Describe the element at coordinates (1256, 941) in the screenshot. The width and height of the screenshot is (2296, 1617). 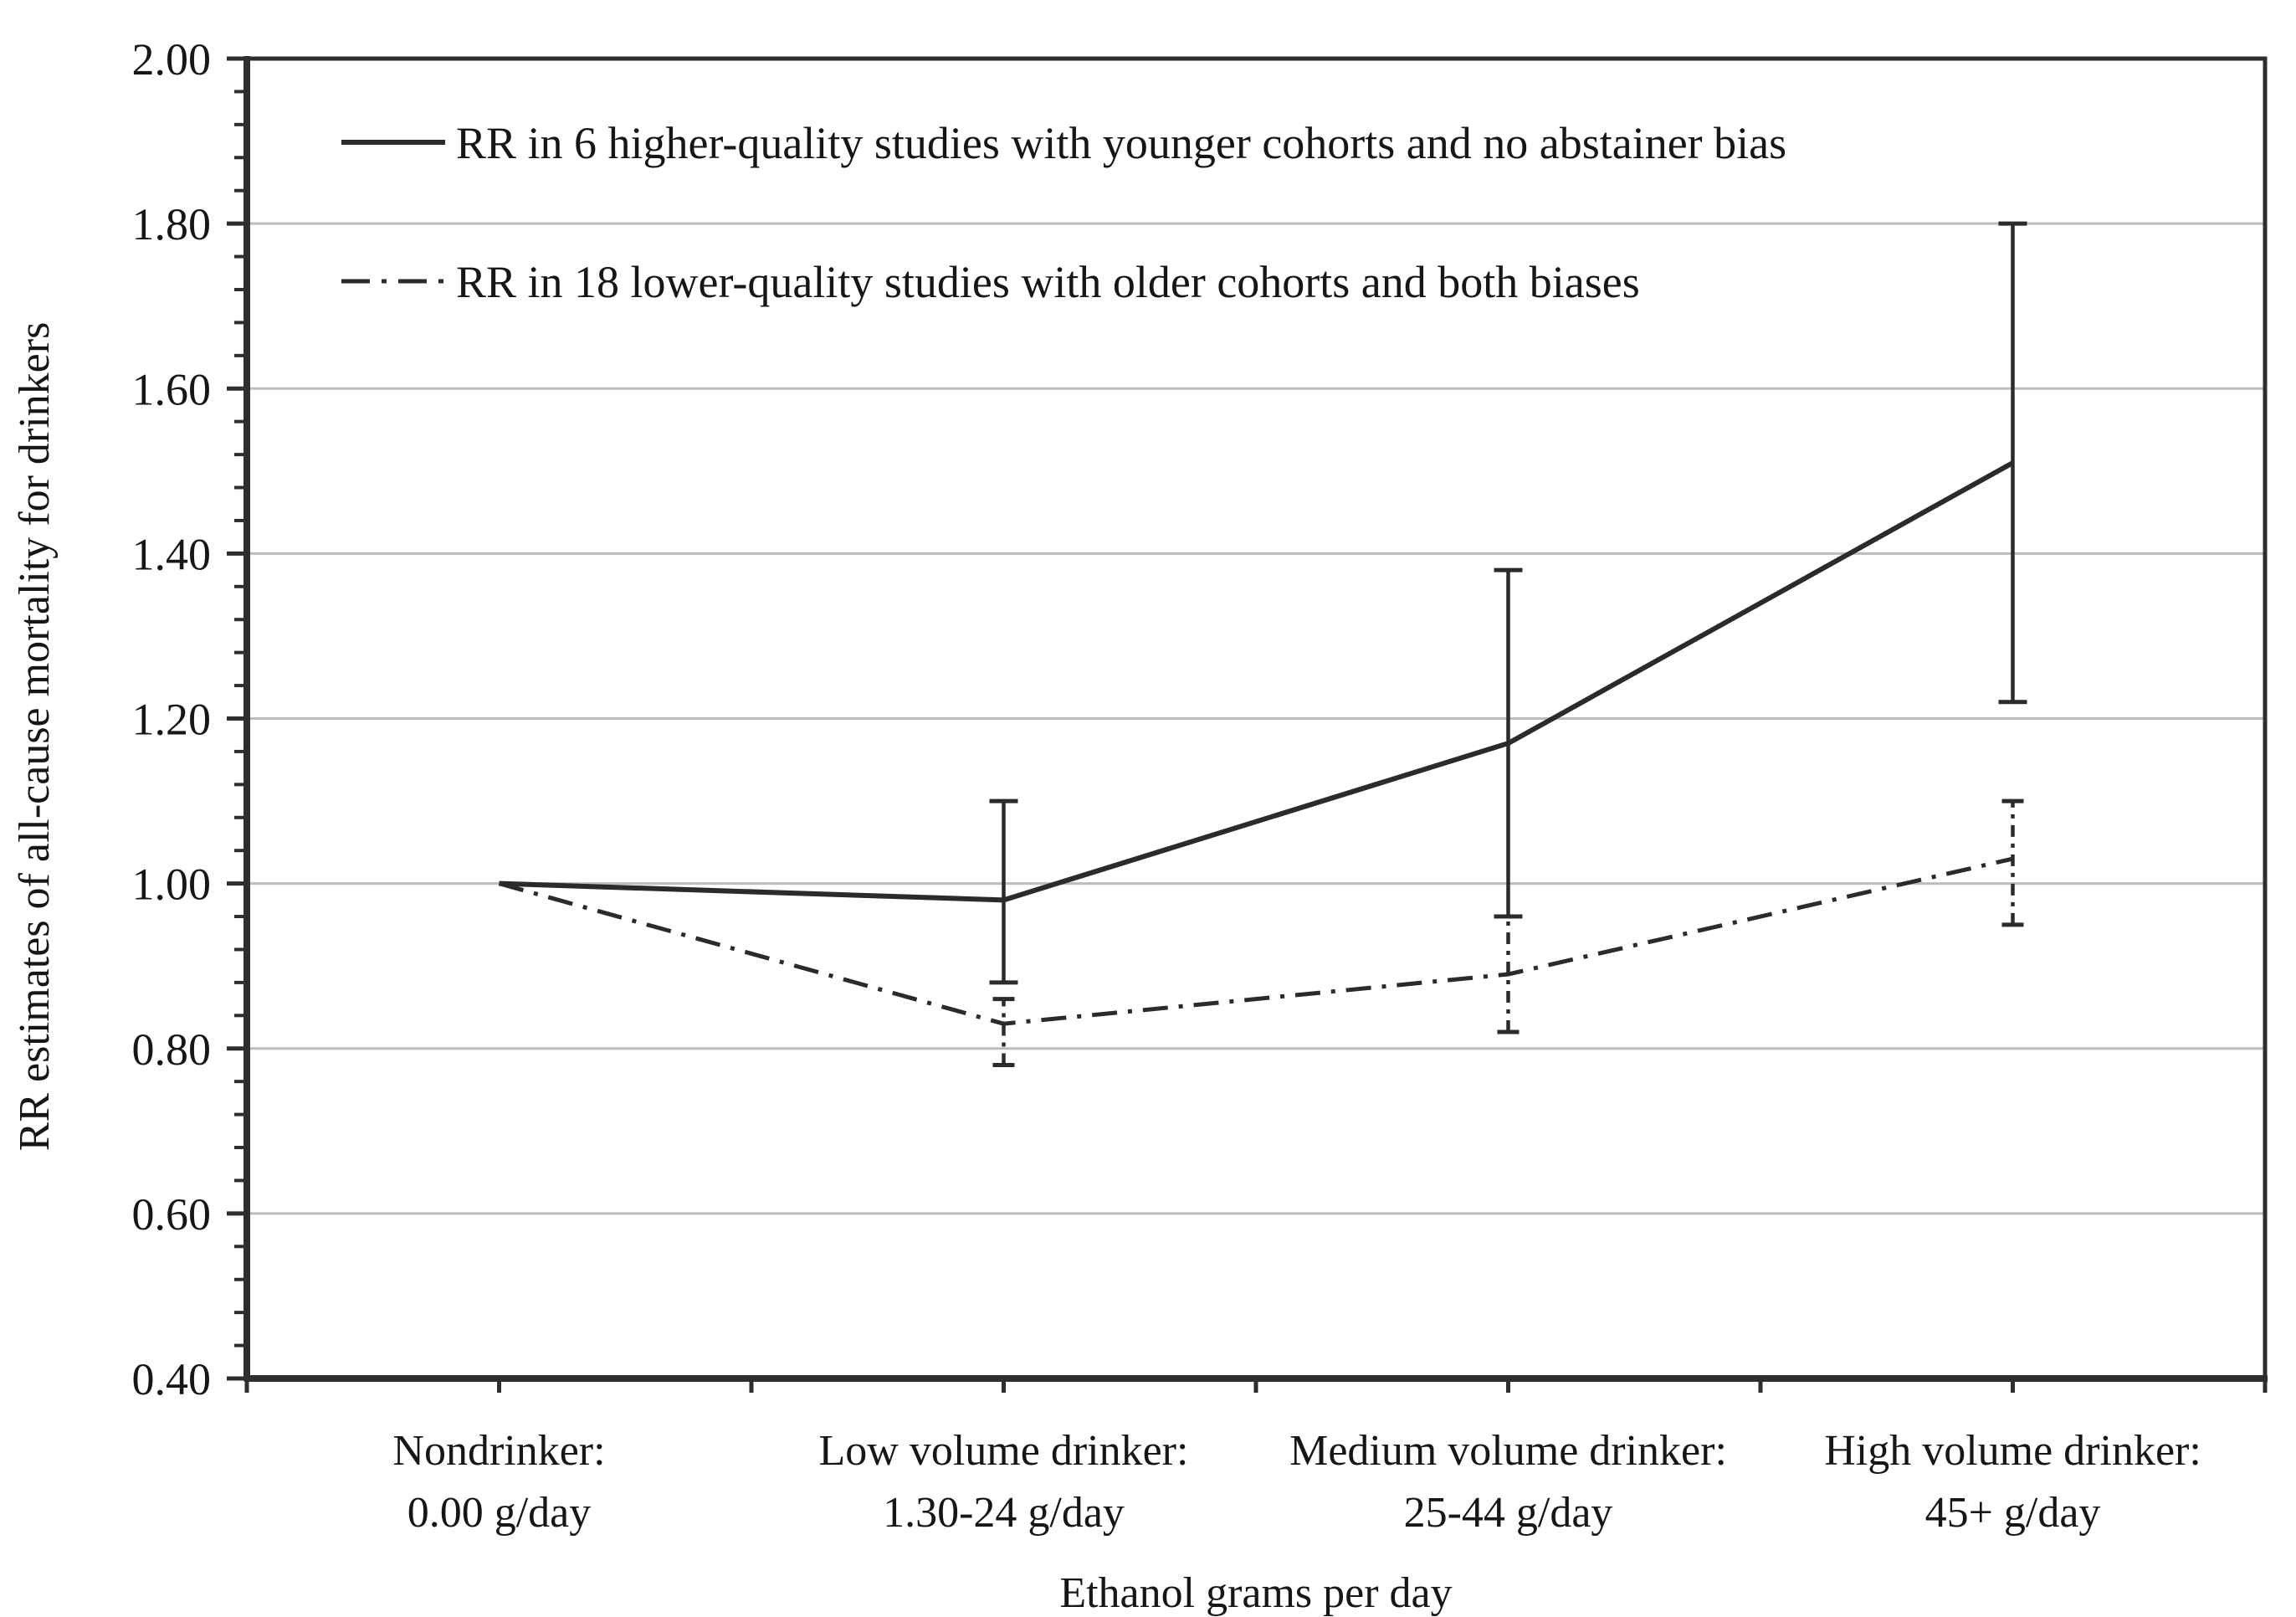
I see `series-line-dash-dot` at that location.